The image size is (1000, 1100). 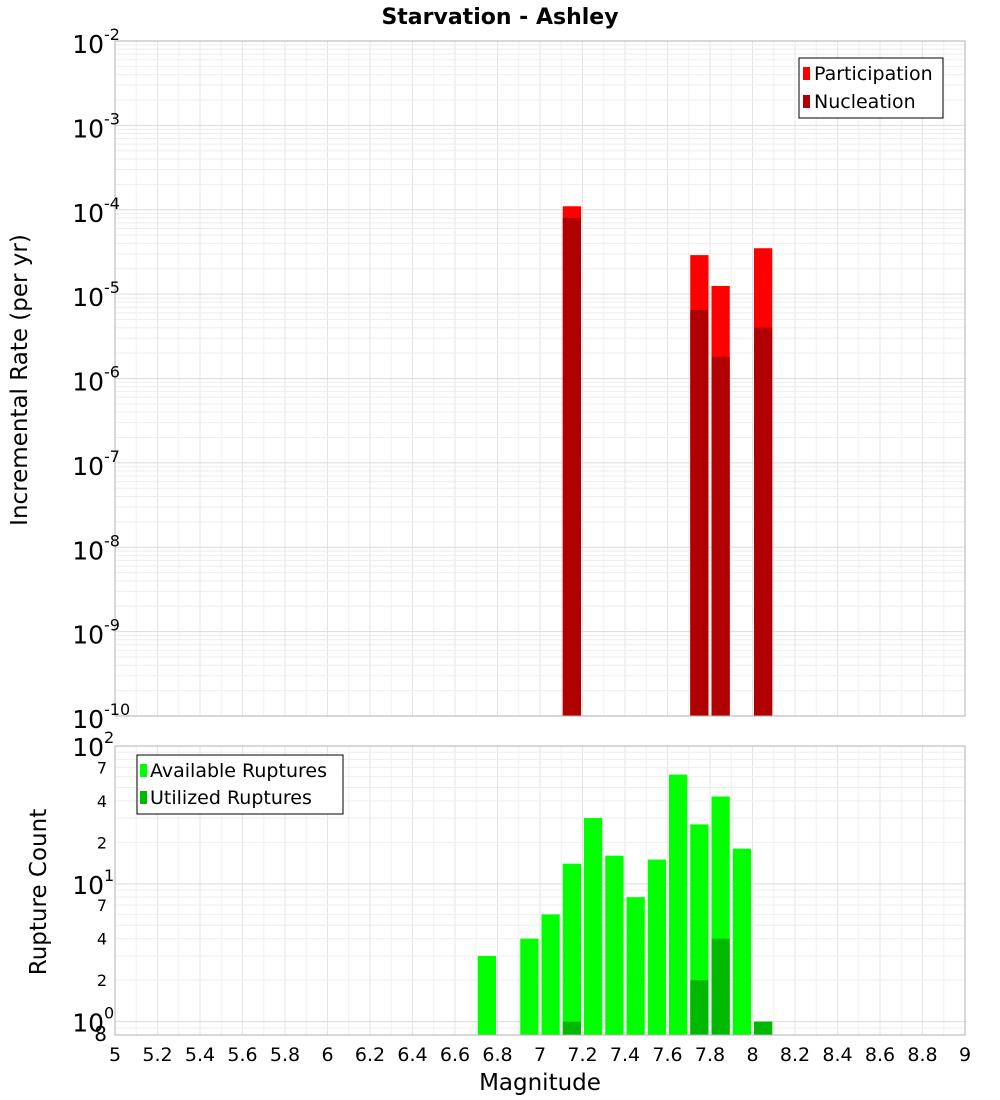 I want to click on y-tick-exponent: -7, so click(x=112, y=456).